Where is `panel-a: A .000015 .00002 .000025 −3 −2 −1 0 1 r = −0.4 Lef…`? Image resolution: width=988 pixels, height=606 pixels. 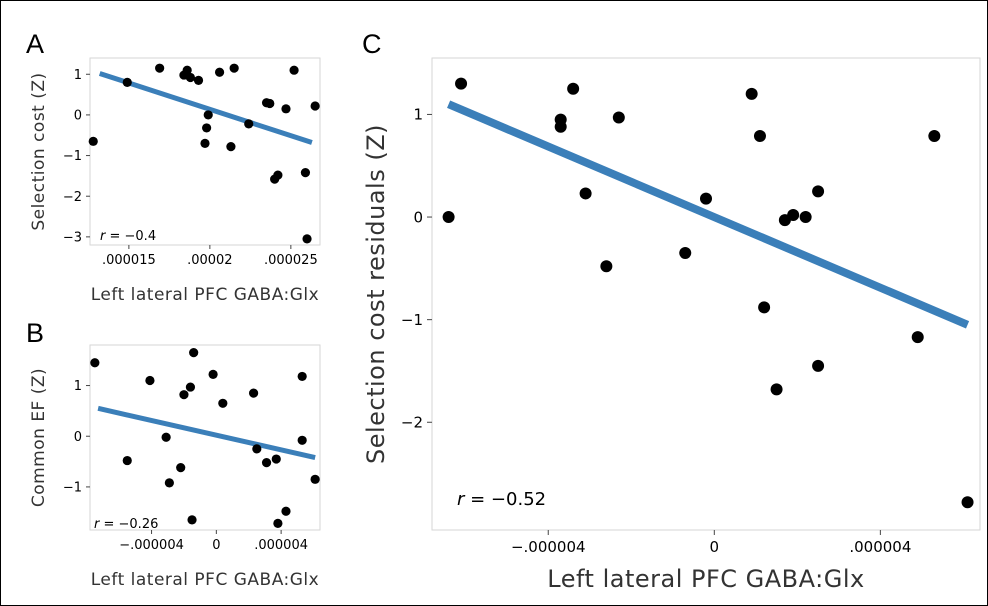
panel-a: A .000015 .00002 .000025 −3 −2 −1 0 1 r = −0.4 Lef… is located at coordinates (173, 167).